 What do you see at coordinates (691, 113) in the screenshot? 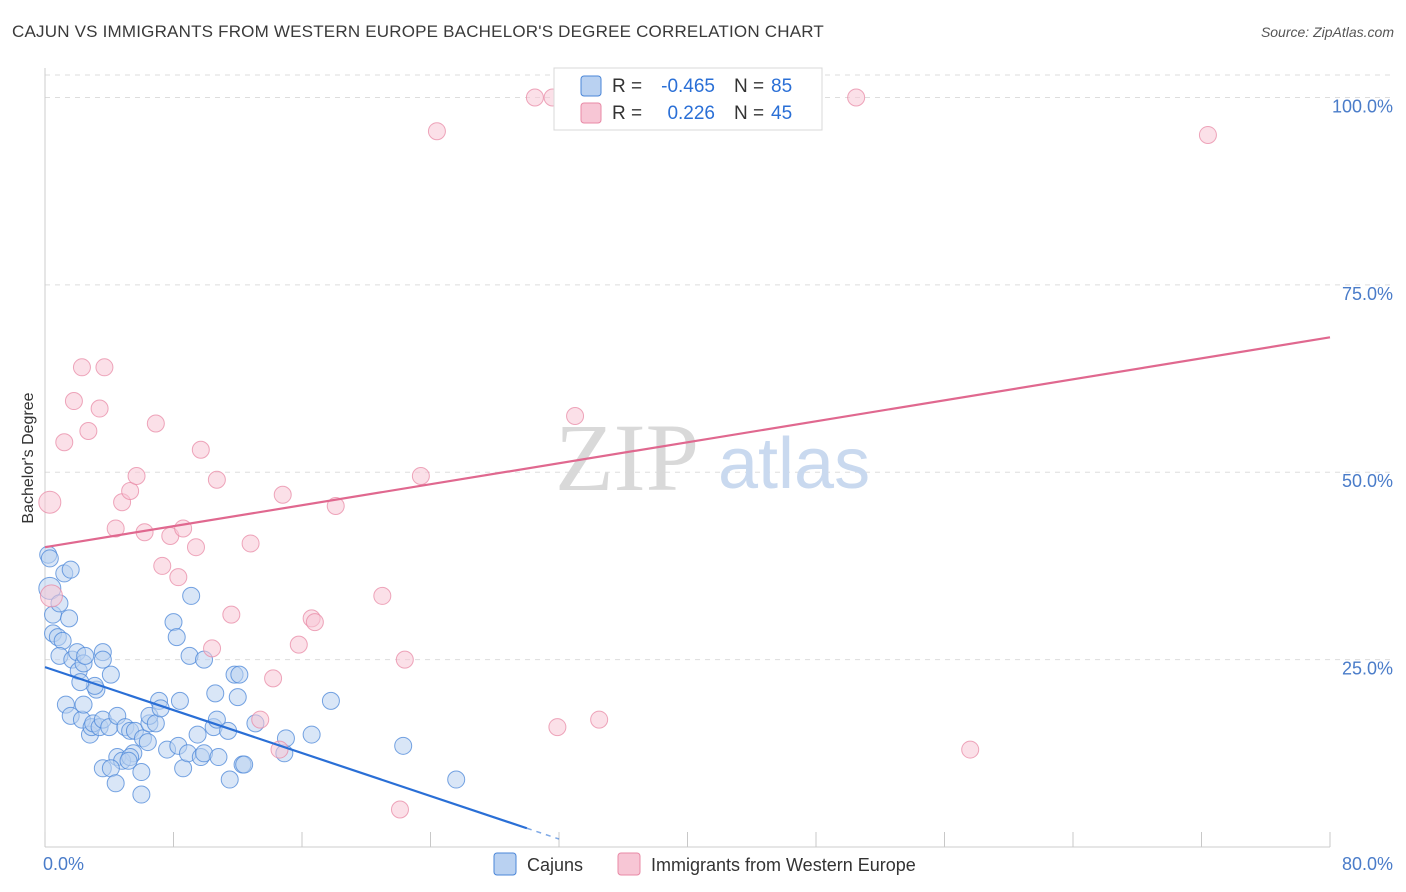
I see `stats-r-value-immigrants: 0.226` at bounding box center [691, 113].